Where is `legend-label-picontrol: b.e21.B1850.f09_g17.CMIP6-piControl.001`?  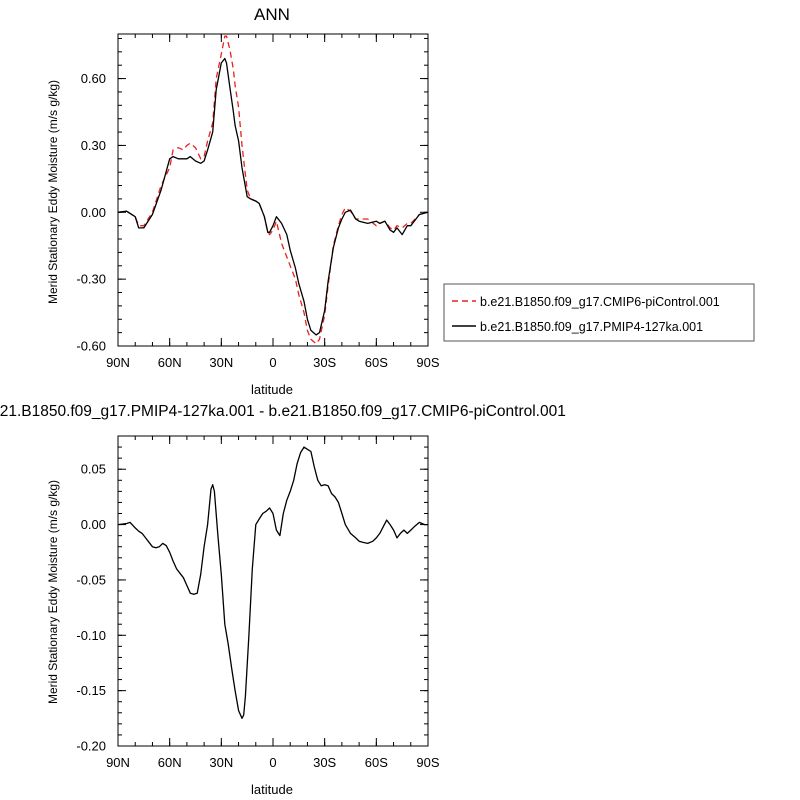
legend-label-picontrol: b.e21.B1850.f09_g17.CMIP6-piControl.001 is located at coordinates (600, 302).